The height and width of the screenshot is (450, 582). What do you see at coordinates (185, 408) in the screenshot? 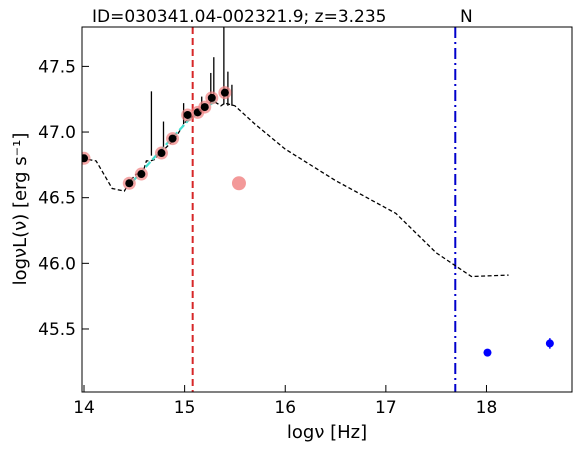
I see `x-tick-label: 15` at bounding box center [185, 408].